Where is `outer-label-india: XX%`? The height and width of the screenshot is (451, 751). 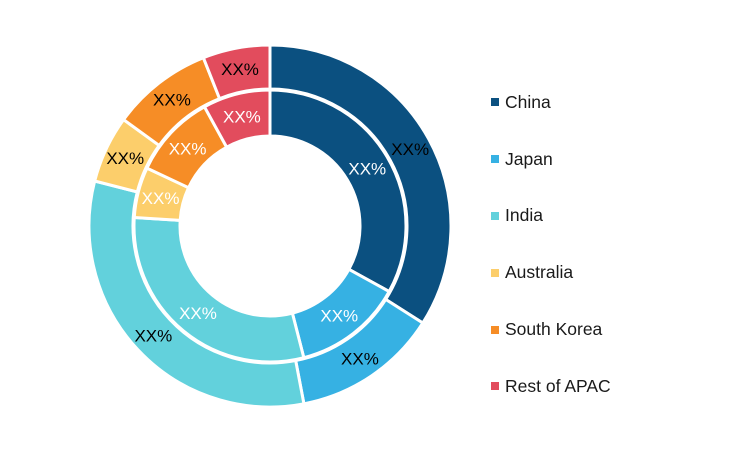 outer-label-india: XX% is located at coordinates (153, 336).